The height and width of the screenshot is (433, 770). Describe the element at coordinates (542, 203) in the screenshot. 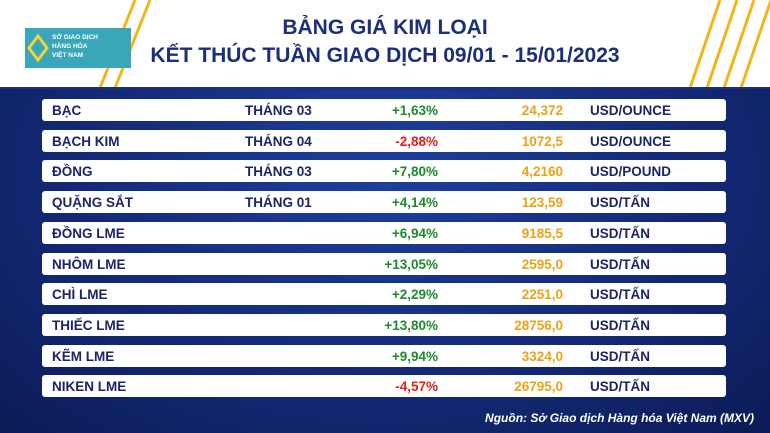

I see `price: 123,59` at that location.